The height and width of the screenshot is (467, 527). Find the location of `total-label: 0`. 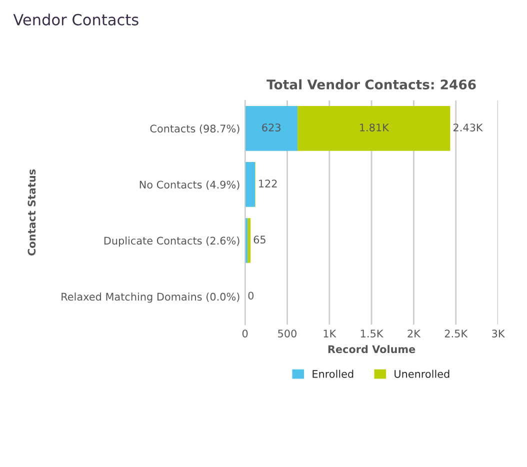

total-label: 0 is located at coordinates (251, 296).